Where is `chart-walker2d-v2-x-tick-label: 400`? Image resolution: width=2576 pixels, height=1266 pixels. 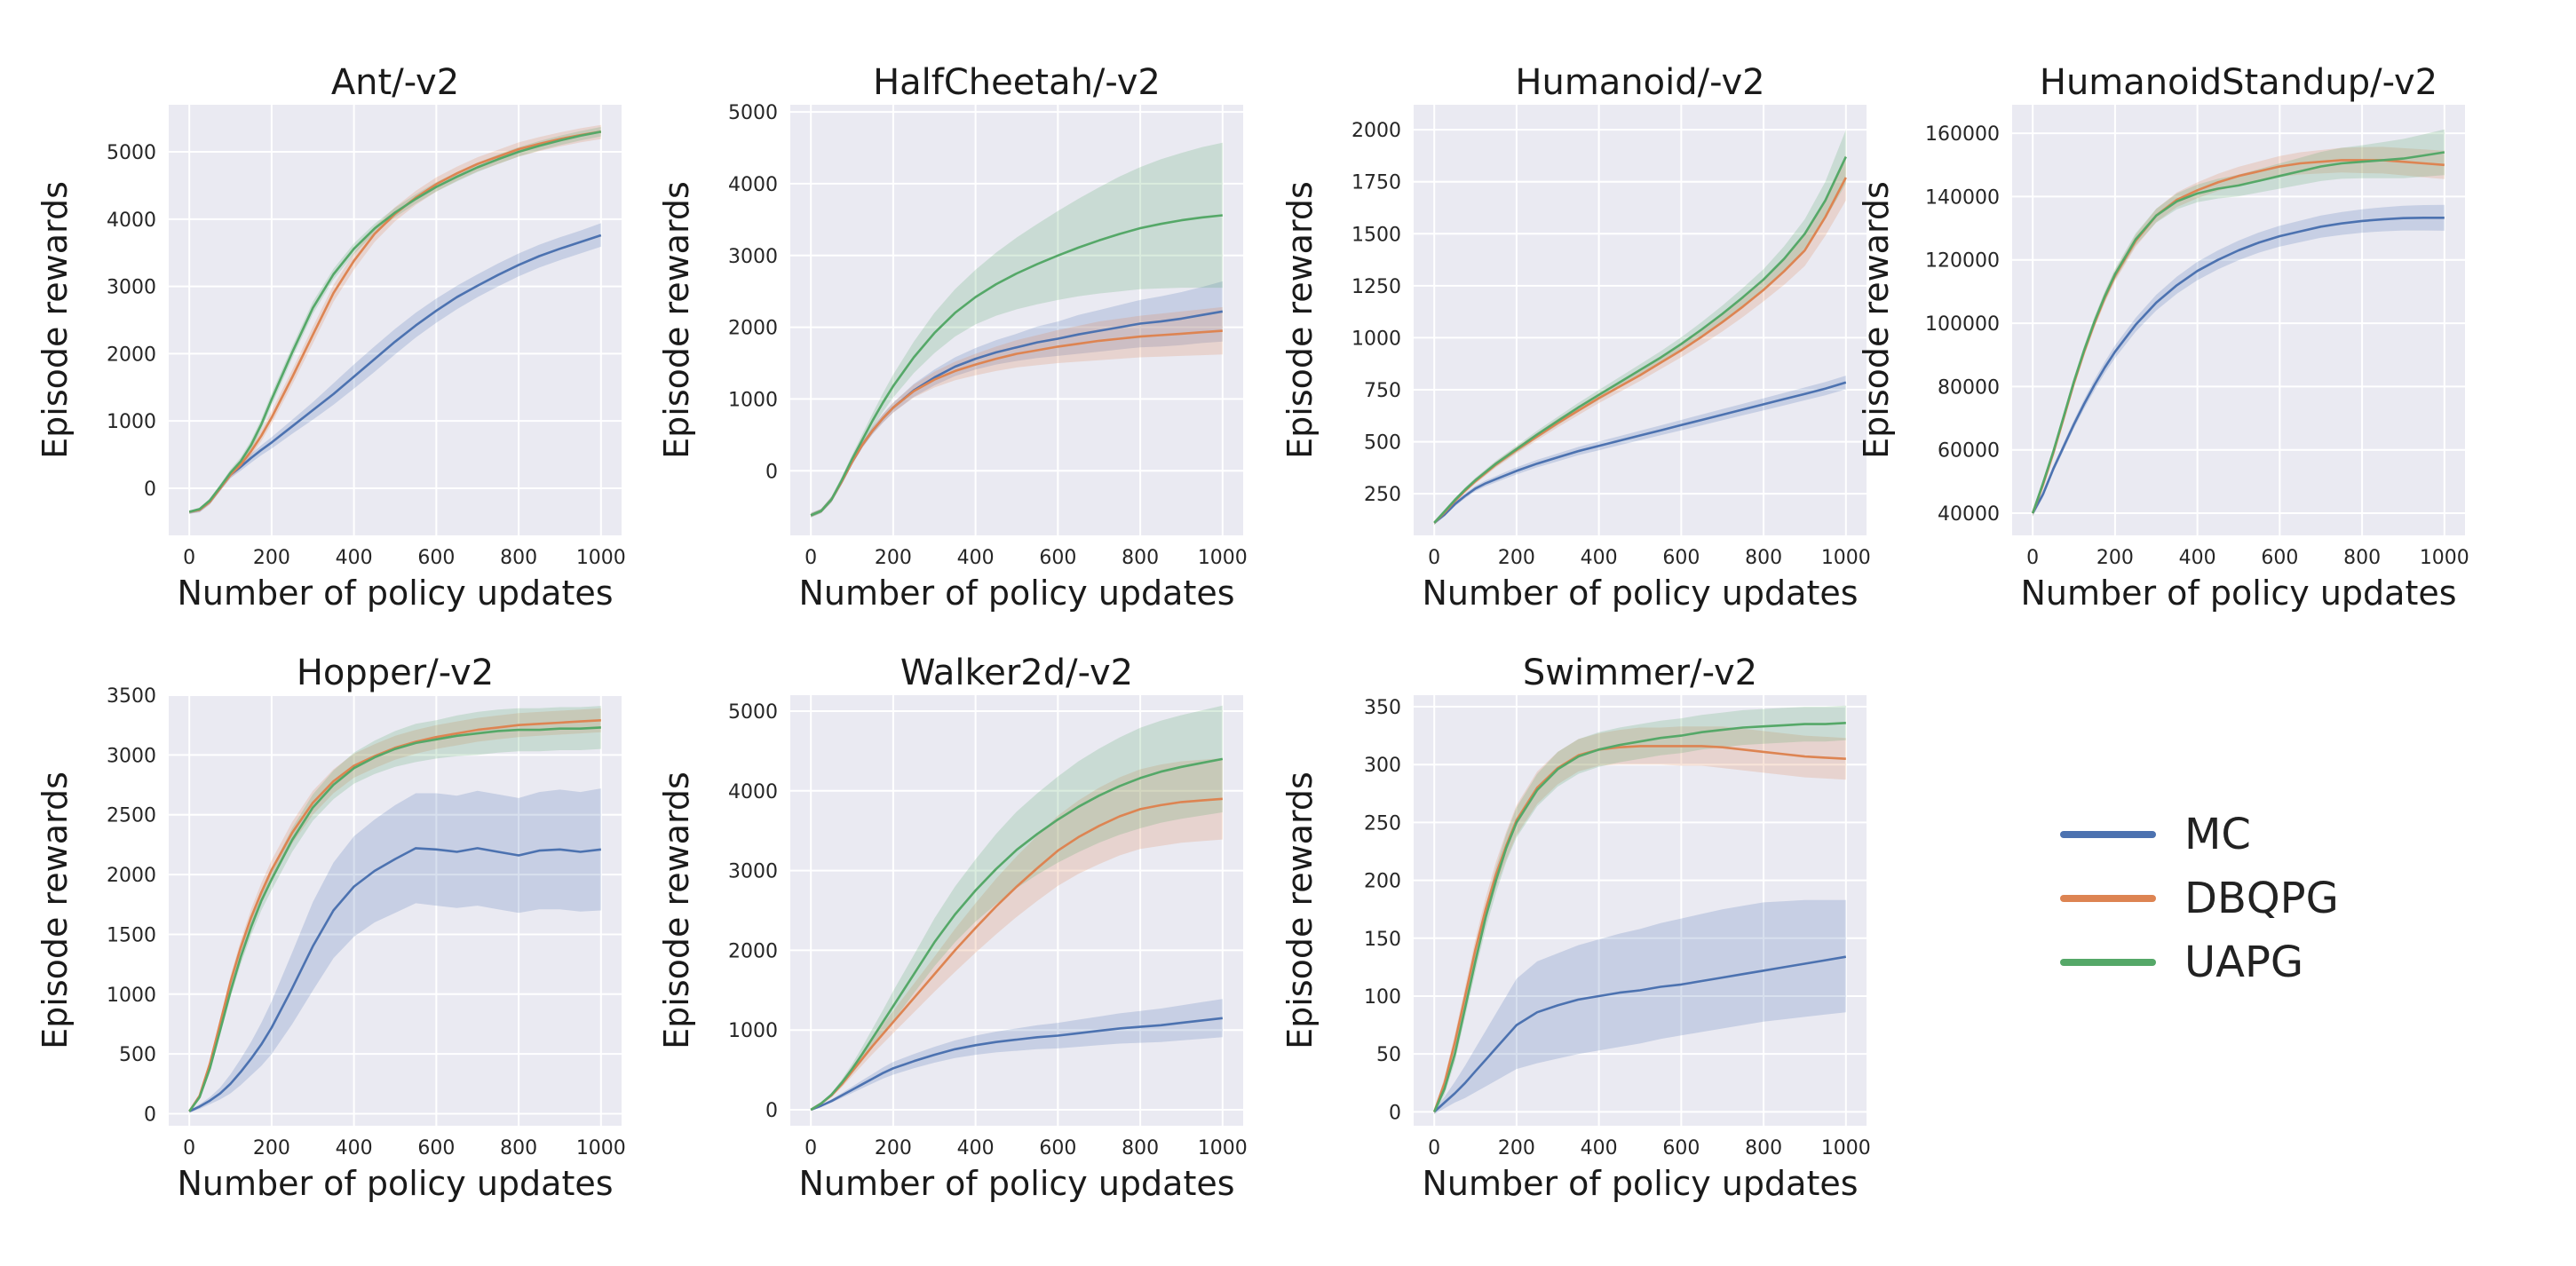
chart-walker2d-v2-x-tick-label: 400 is located at coordinates (976, 1148).